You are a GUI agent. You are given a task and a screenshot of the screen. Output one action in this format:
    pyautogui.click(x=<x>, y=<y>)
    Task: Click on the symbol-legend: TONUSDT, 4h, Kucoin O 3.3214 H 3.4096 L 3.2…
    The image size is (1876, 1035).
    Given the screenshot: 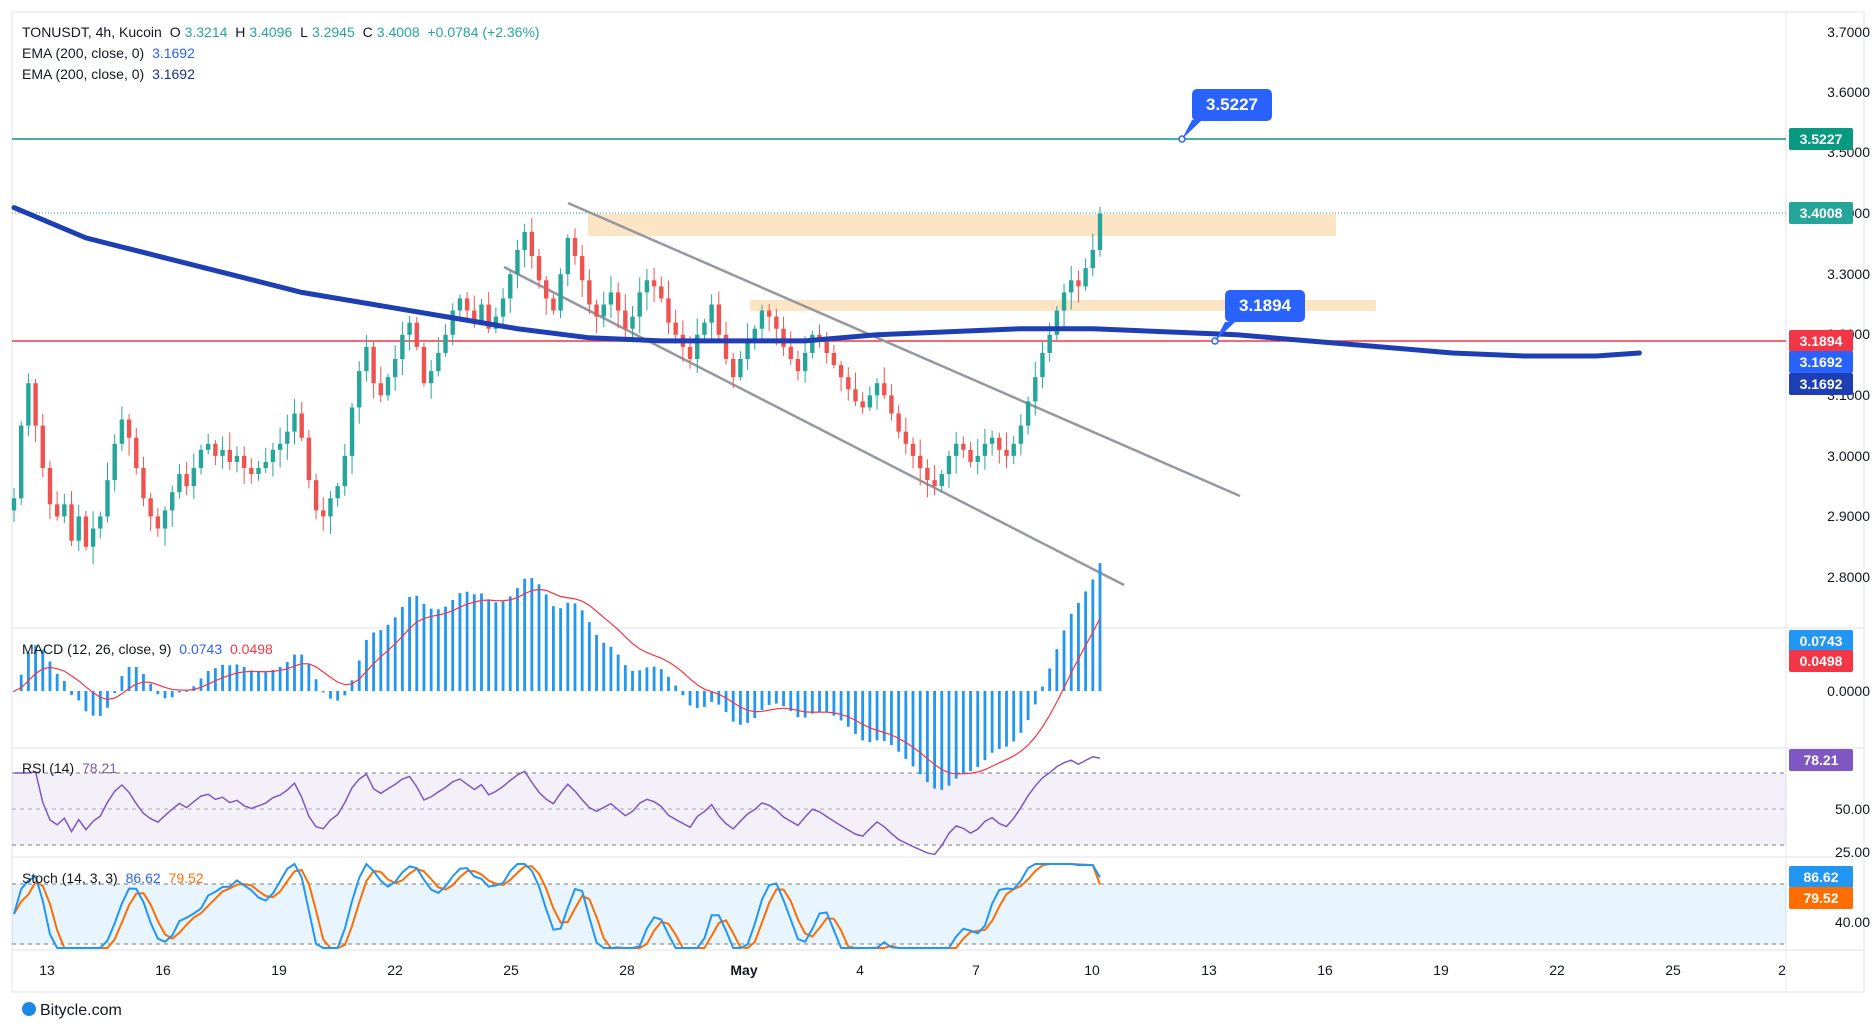 What is the action you would take?
    pyautogui.click(x=283, y=32)
    